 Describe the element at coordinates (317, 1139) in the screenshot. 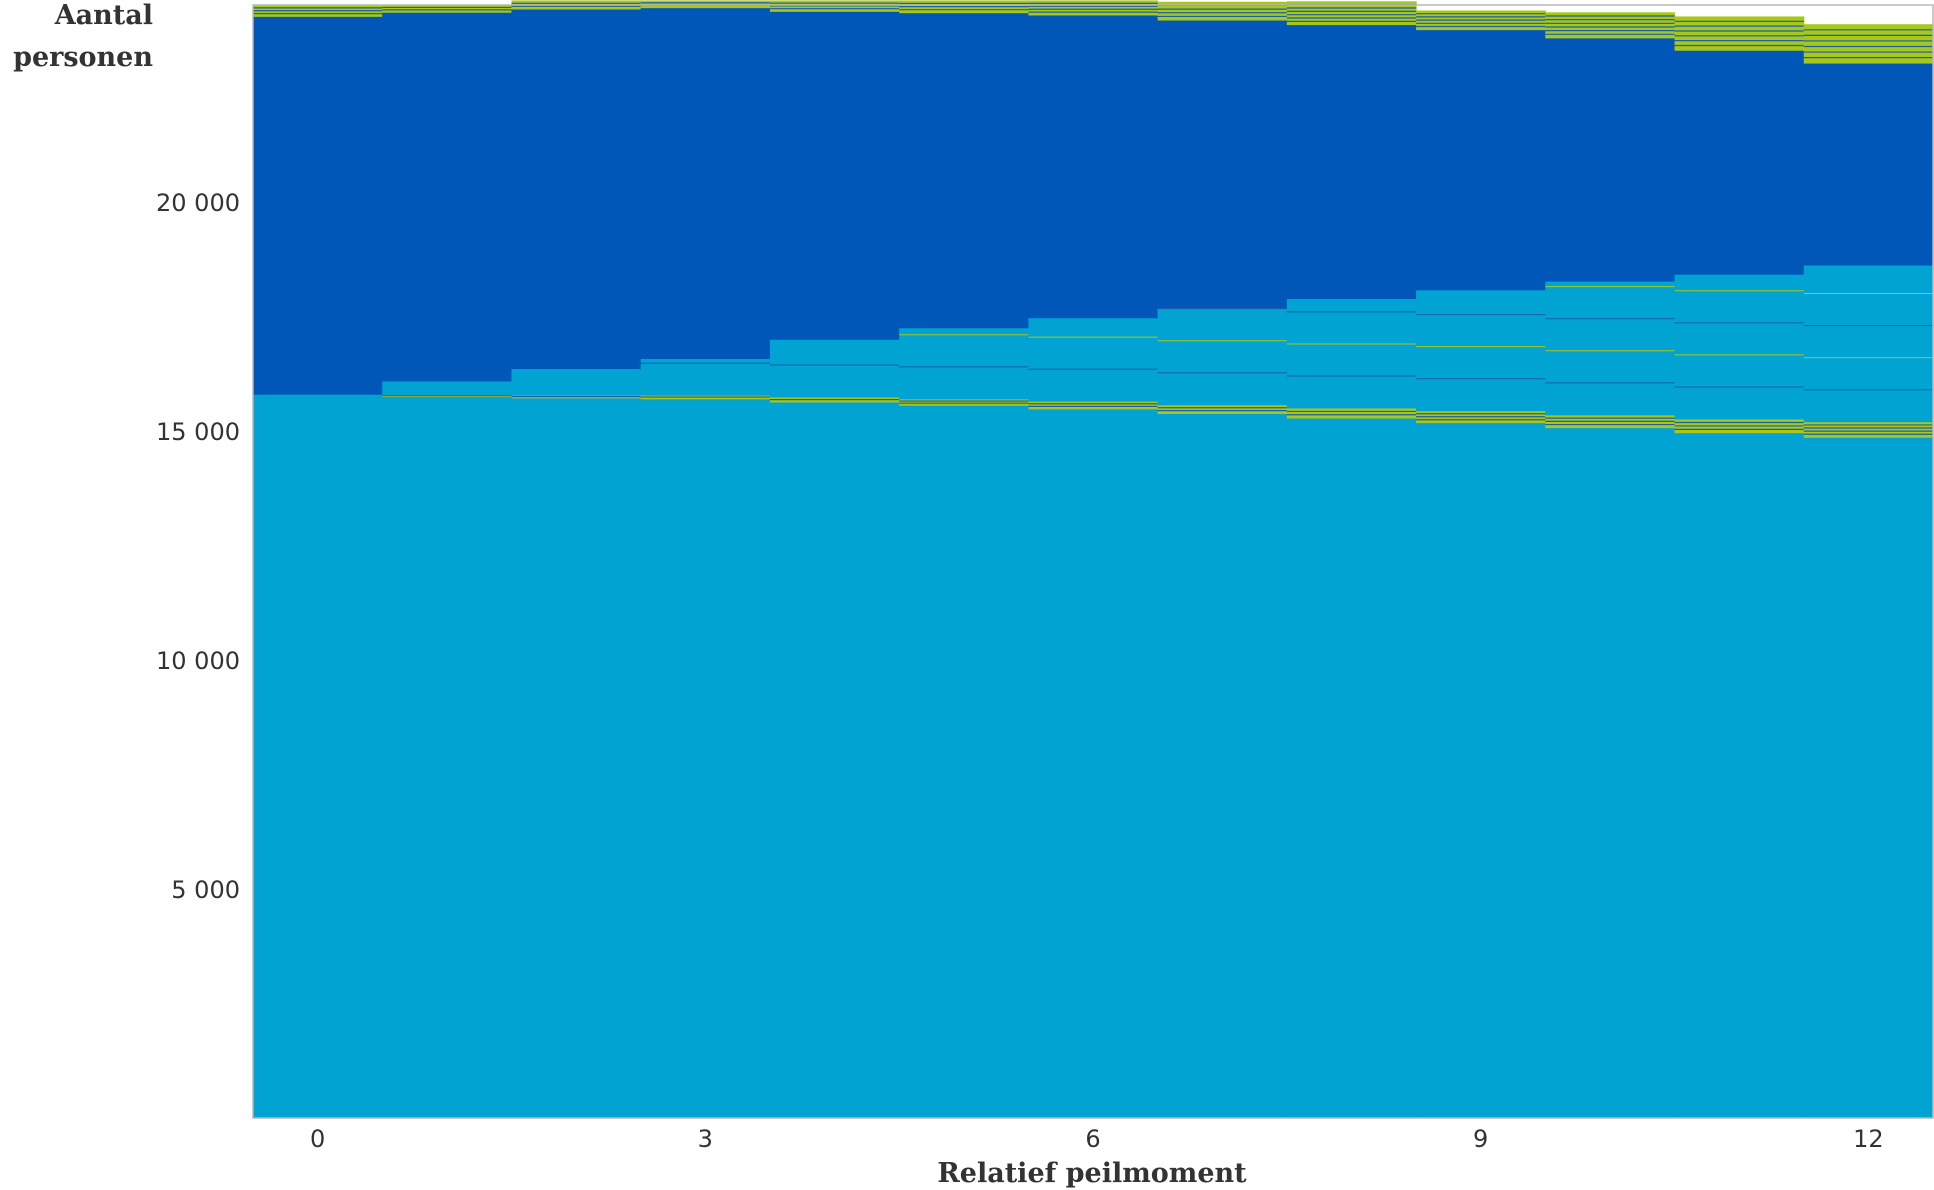

I see `x-tick-label: 0` at that location.